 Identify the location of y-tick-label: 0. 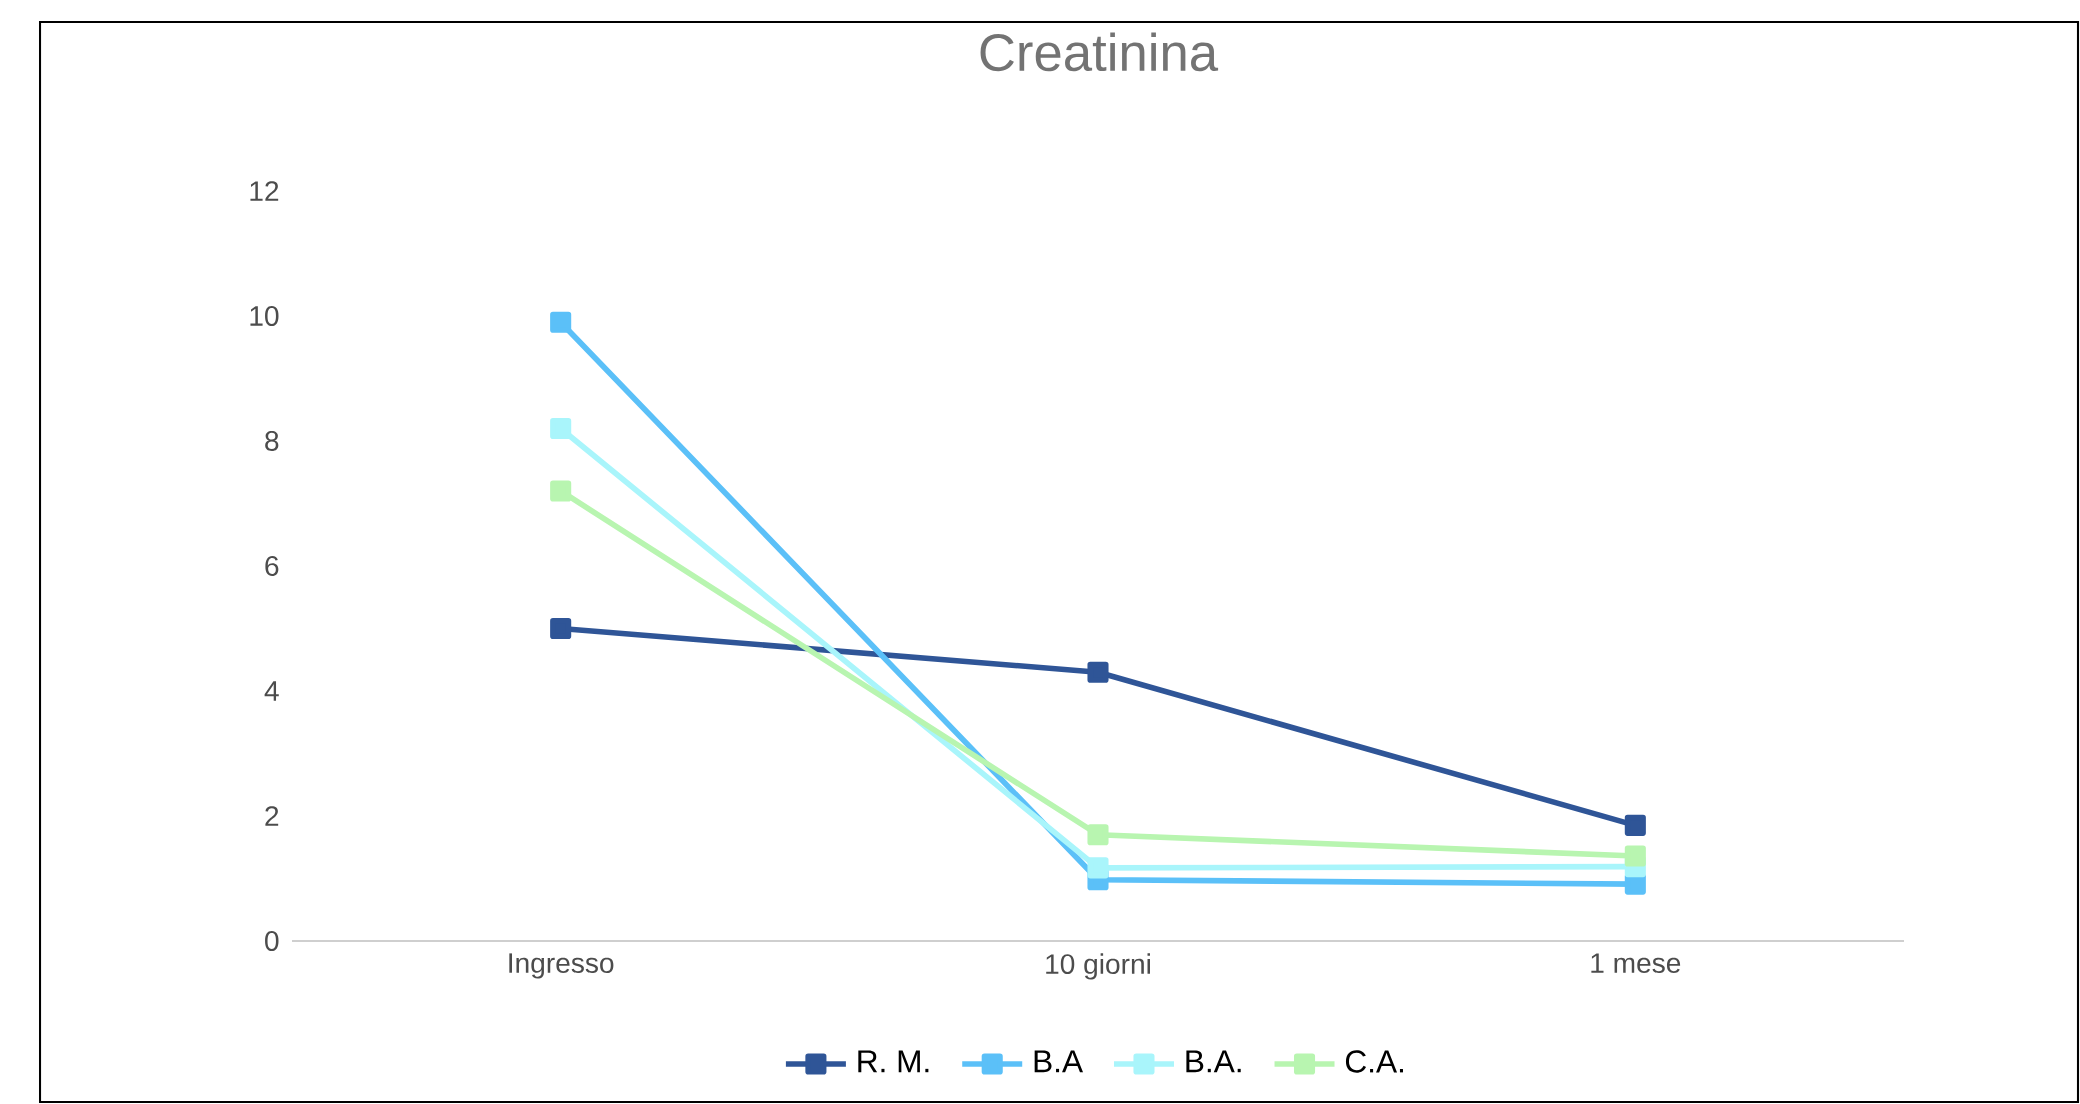
(272, 941).